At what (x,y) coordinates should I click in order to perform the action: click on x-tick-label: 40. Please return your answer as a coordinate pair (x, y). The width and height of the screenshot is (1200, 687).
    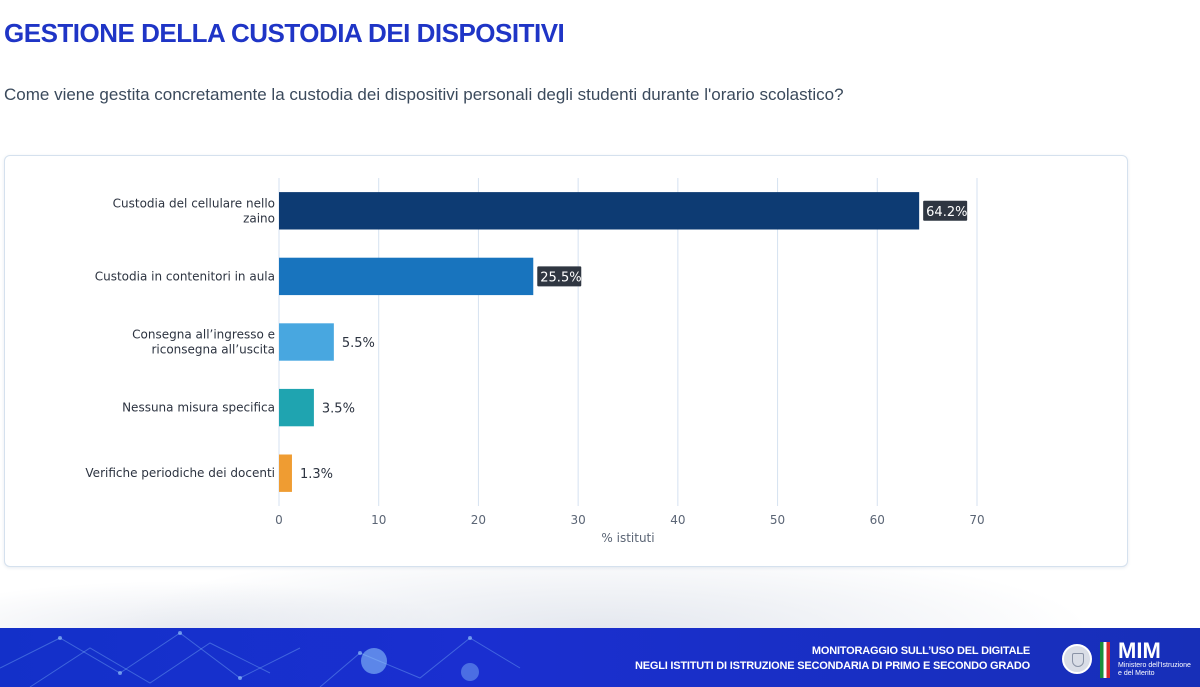
    Looking at the image, I should click on (677, 520).